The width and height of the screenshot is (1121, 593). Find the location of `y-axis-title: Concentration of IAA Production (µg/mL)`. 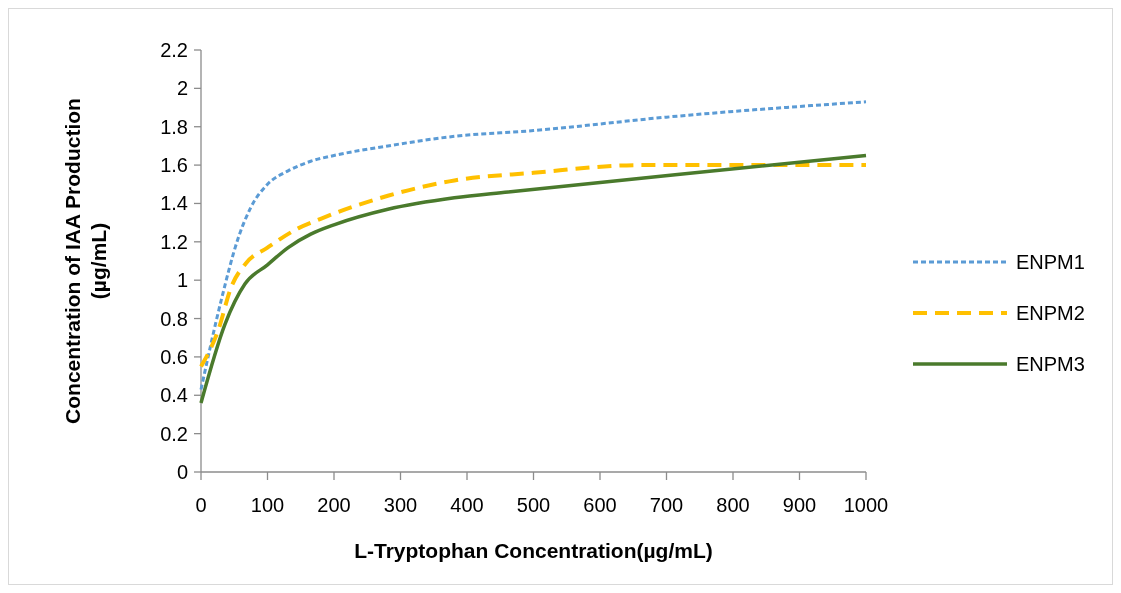

y-axis-title: Concentration of IAA Production (µg/mL) is located at coordinates (86, 261).